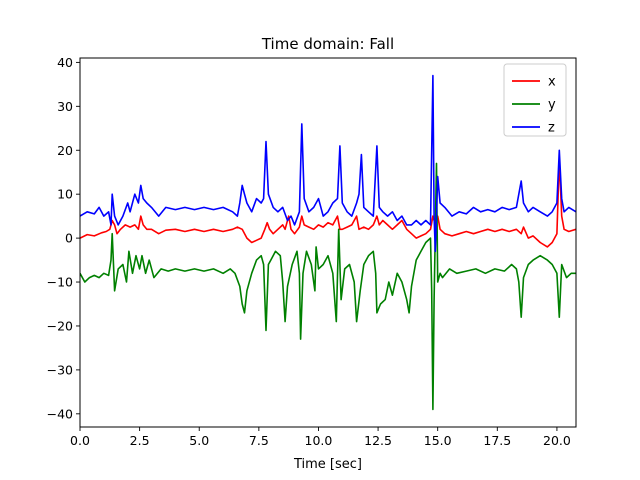  What do you see at coordinates (552, 105) in the screenshot?
I see `legend-label-y: y` at bounding box center [552, 105].